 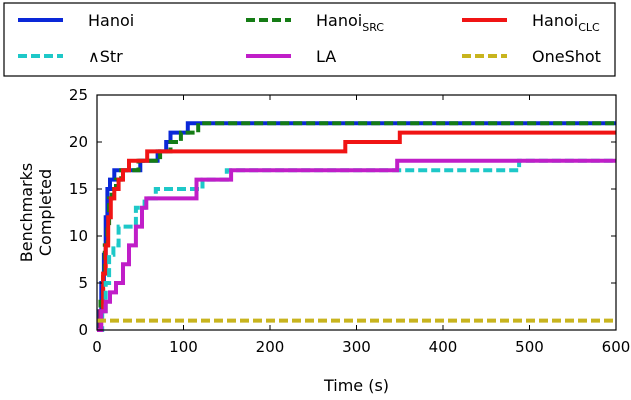 I want to click on y-axis-title: BenchmarksCompleted, so click(x=36, y=212).